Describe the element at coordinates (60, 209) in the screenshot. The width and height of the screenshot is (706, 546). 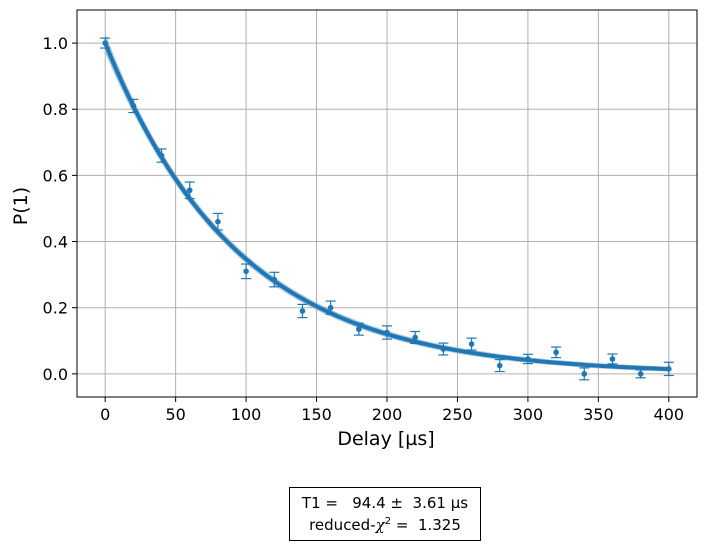
I see `y-axis-ticks: 0.0 0.2 0.4 0.6 0.8 1.0` at that location.